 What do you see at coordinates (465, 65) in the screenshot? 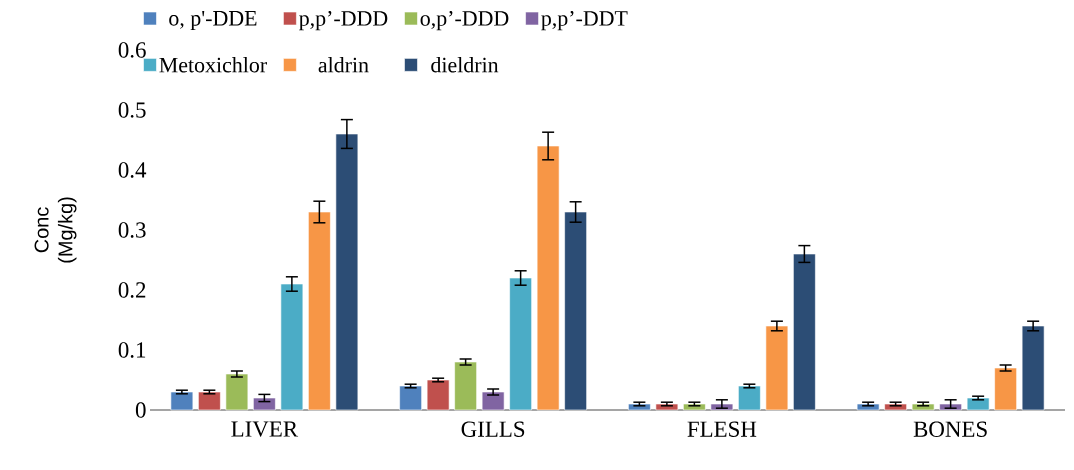
I see `legend-label: dieldrin` at bounding box center [465, 65].